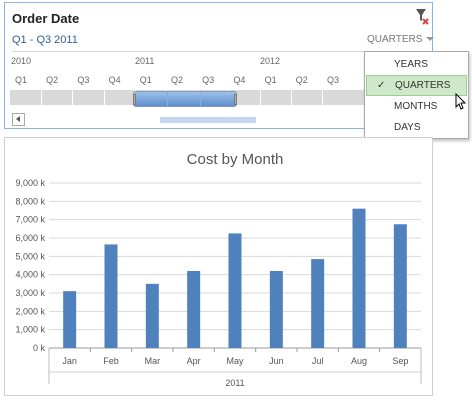 The image size is (472, 400). I want to click on menu-item-label: DAYS, so click(407, 127).